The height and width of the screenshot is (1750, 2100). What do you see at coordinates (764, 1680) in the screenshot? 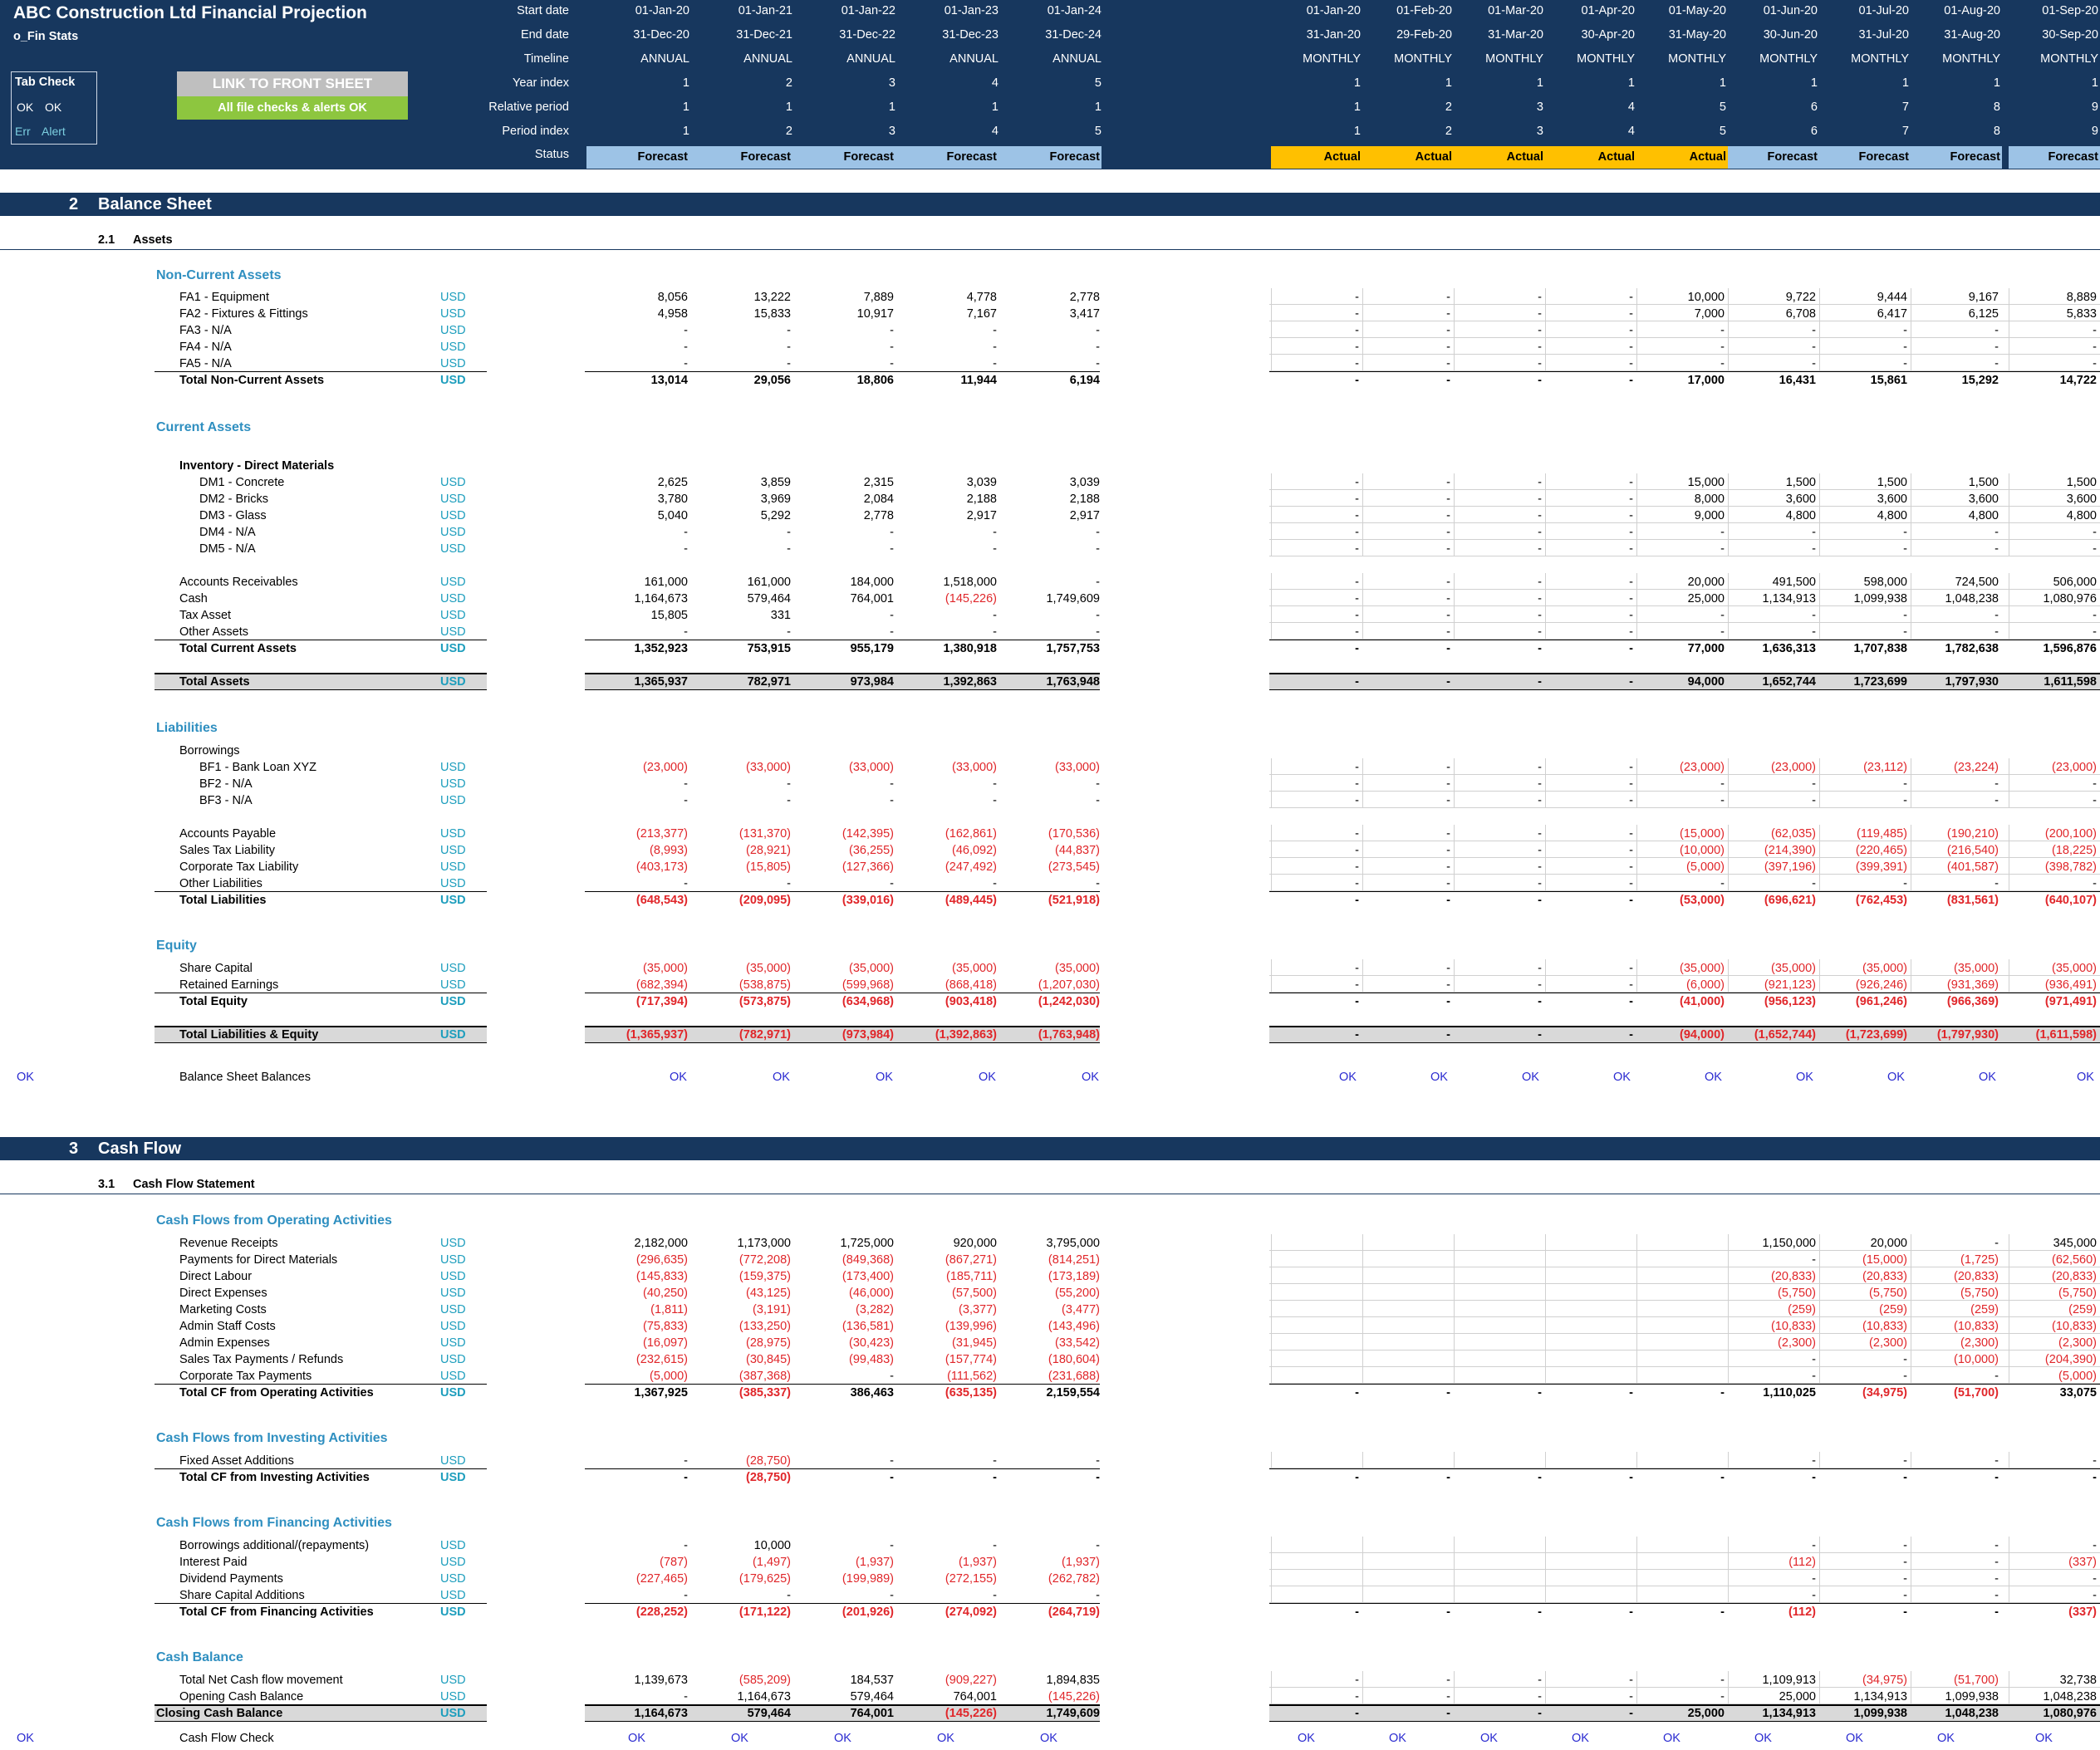
I see `annual-value: (585,209)` at bounding box center [764, 1680].